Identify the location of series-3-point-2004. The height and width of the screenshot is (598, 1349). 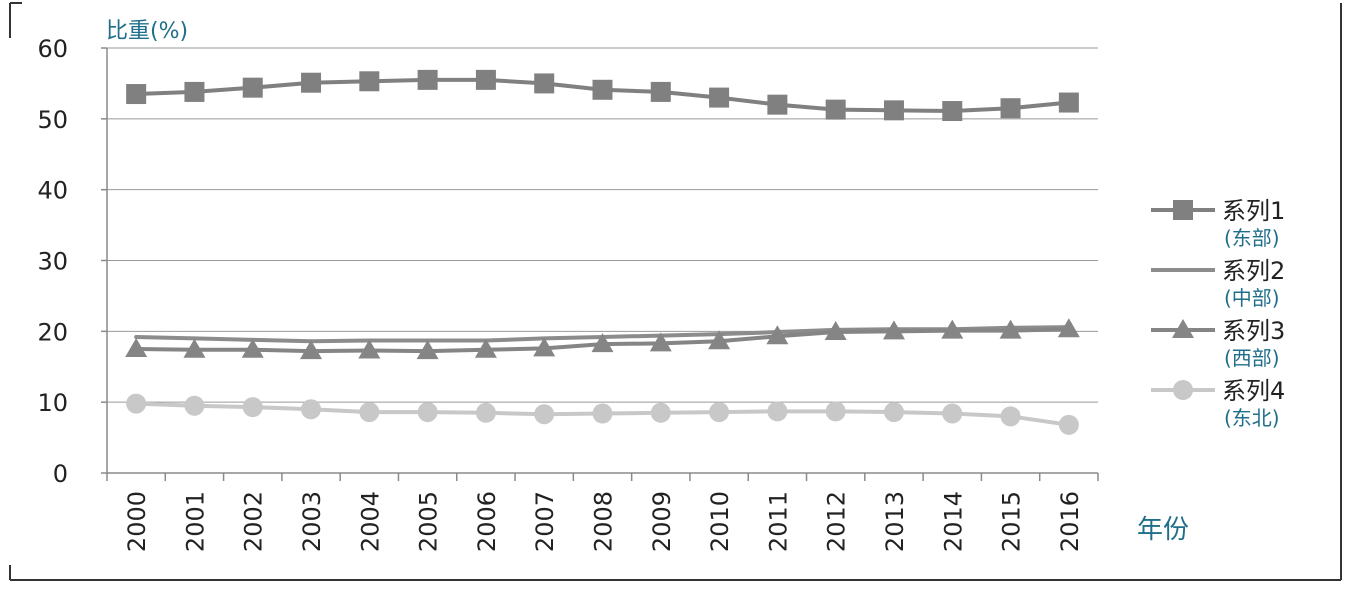
(369, 349).